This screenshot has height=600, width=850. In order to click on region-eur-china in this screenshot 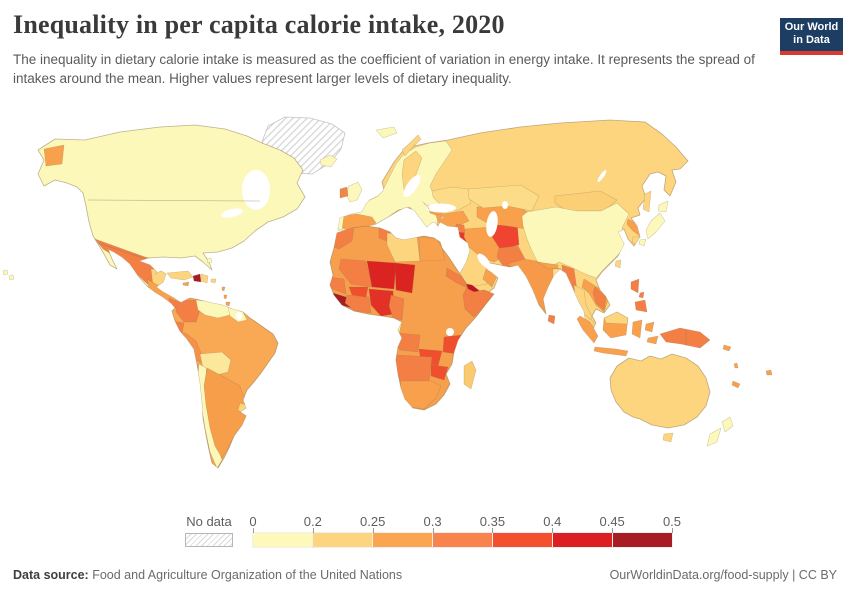, I will do `click(575, 240)`.